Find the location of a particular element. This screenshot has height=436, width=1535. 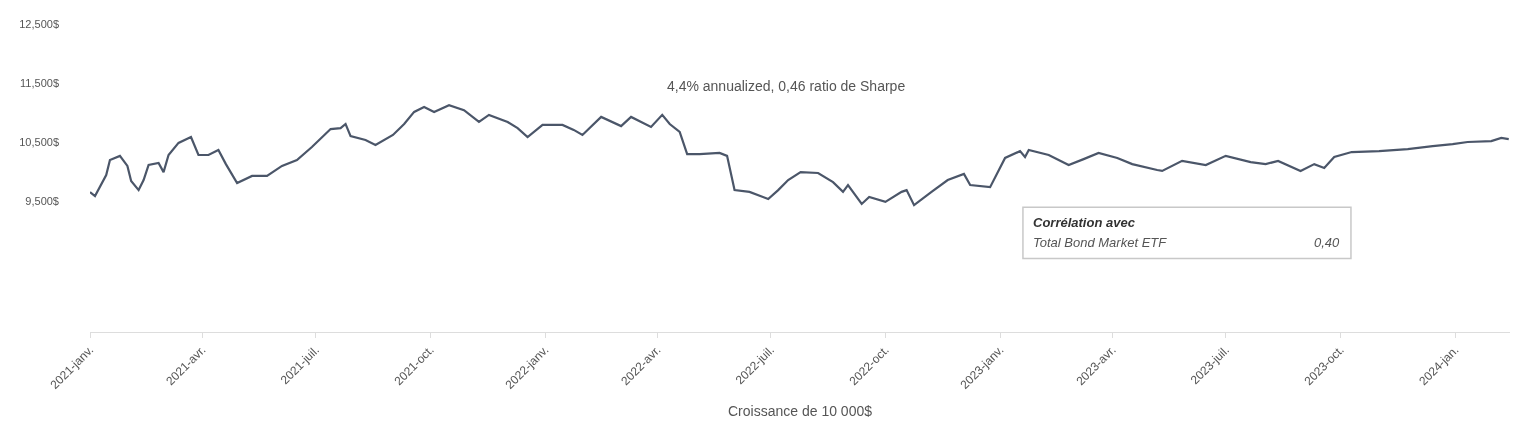

y-tick-label: 10,500$ is located at coordinates (39, 141).